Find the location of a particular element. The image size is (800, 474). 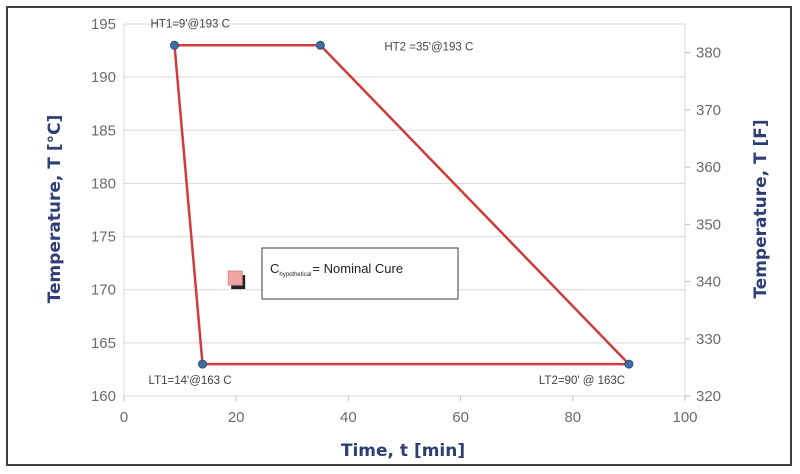

legend: Chypothetical= Nominal Cure is located at coordinates (360, 273).